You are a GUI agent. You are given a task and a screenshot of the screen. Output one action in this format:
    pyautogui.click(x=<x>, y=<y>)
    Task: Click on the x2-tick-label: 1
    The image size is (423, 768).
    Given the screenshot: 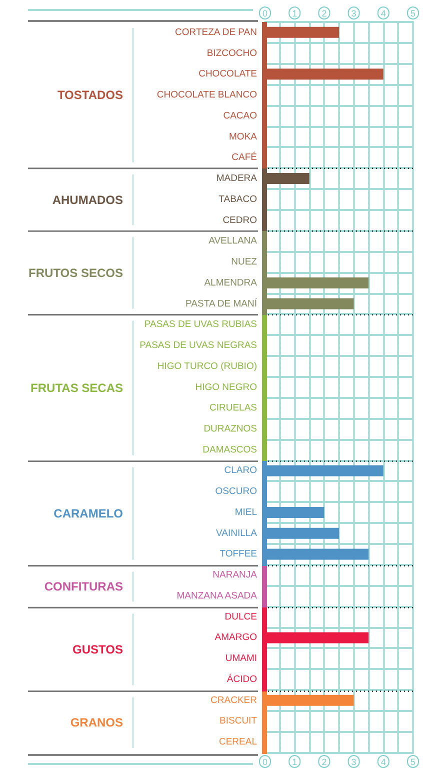 What is the action you would take?
    pyautogui.click(x=295, y=762)
    